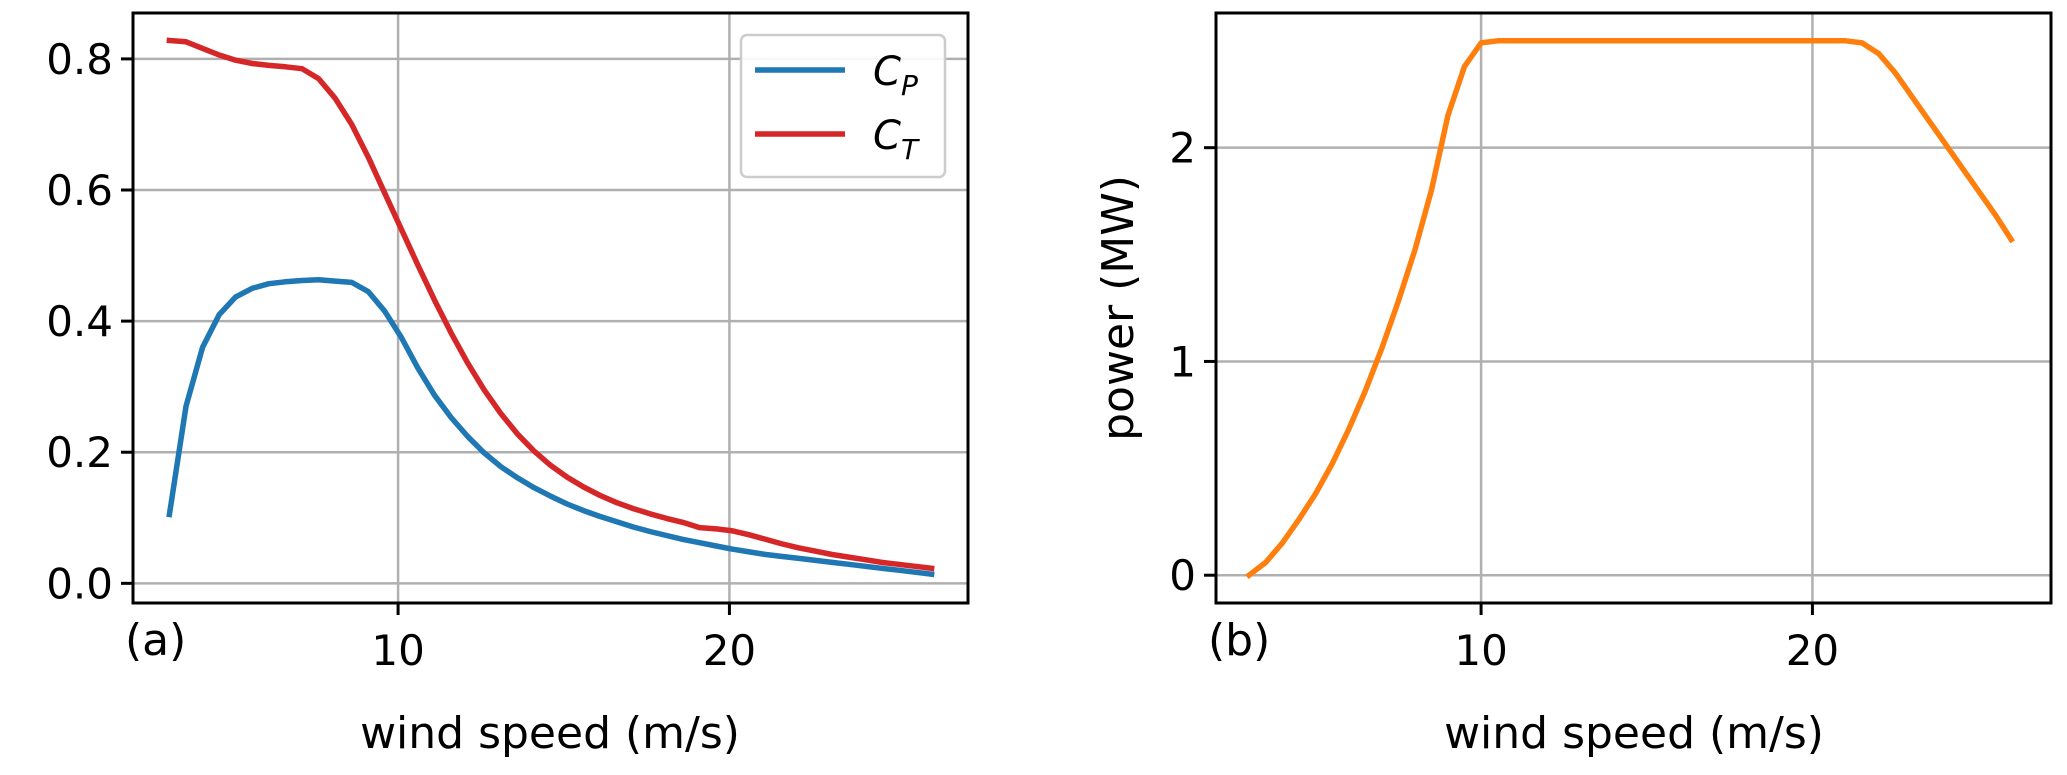  I want to click on legend-label-cp: CP, so click(895, 75).